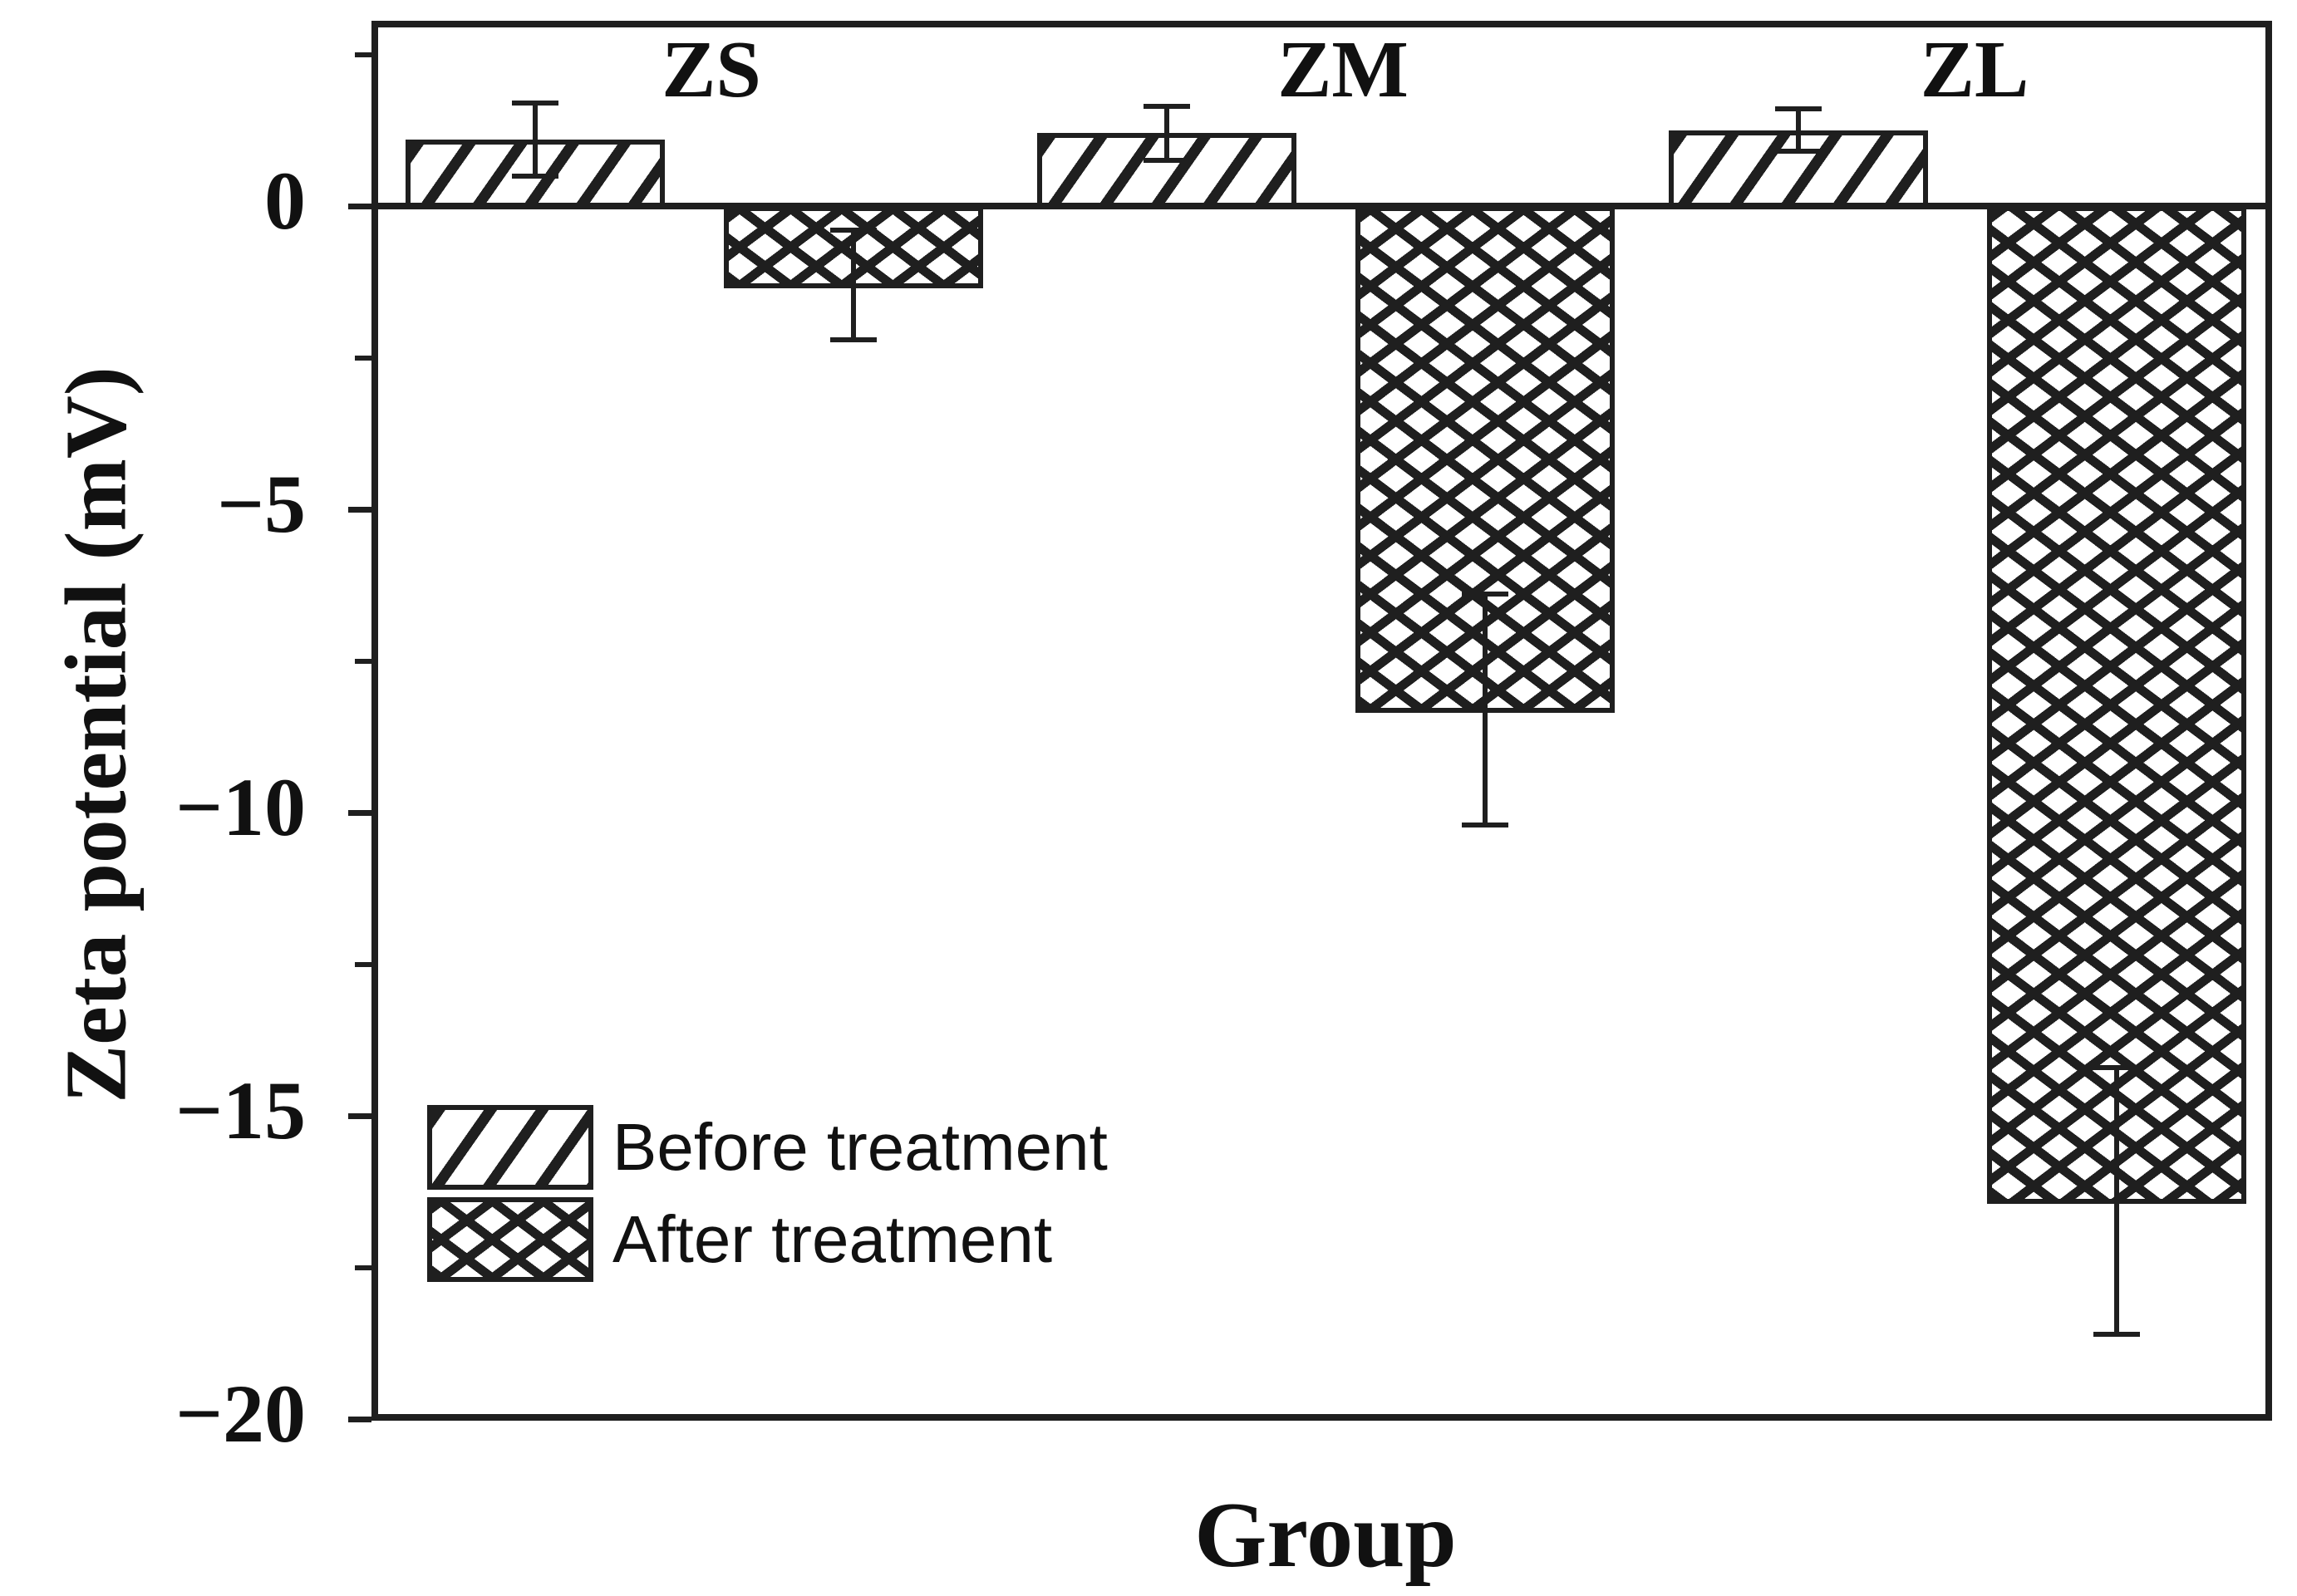 This screenshot has height=1596, width=2297. What do you see at coordinates (359, 812) in the screenshot?
I see `y-major-tick-−10` at bounding box center [359, 812].